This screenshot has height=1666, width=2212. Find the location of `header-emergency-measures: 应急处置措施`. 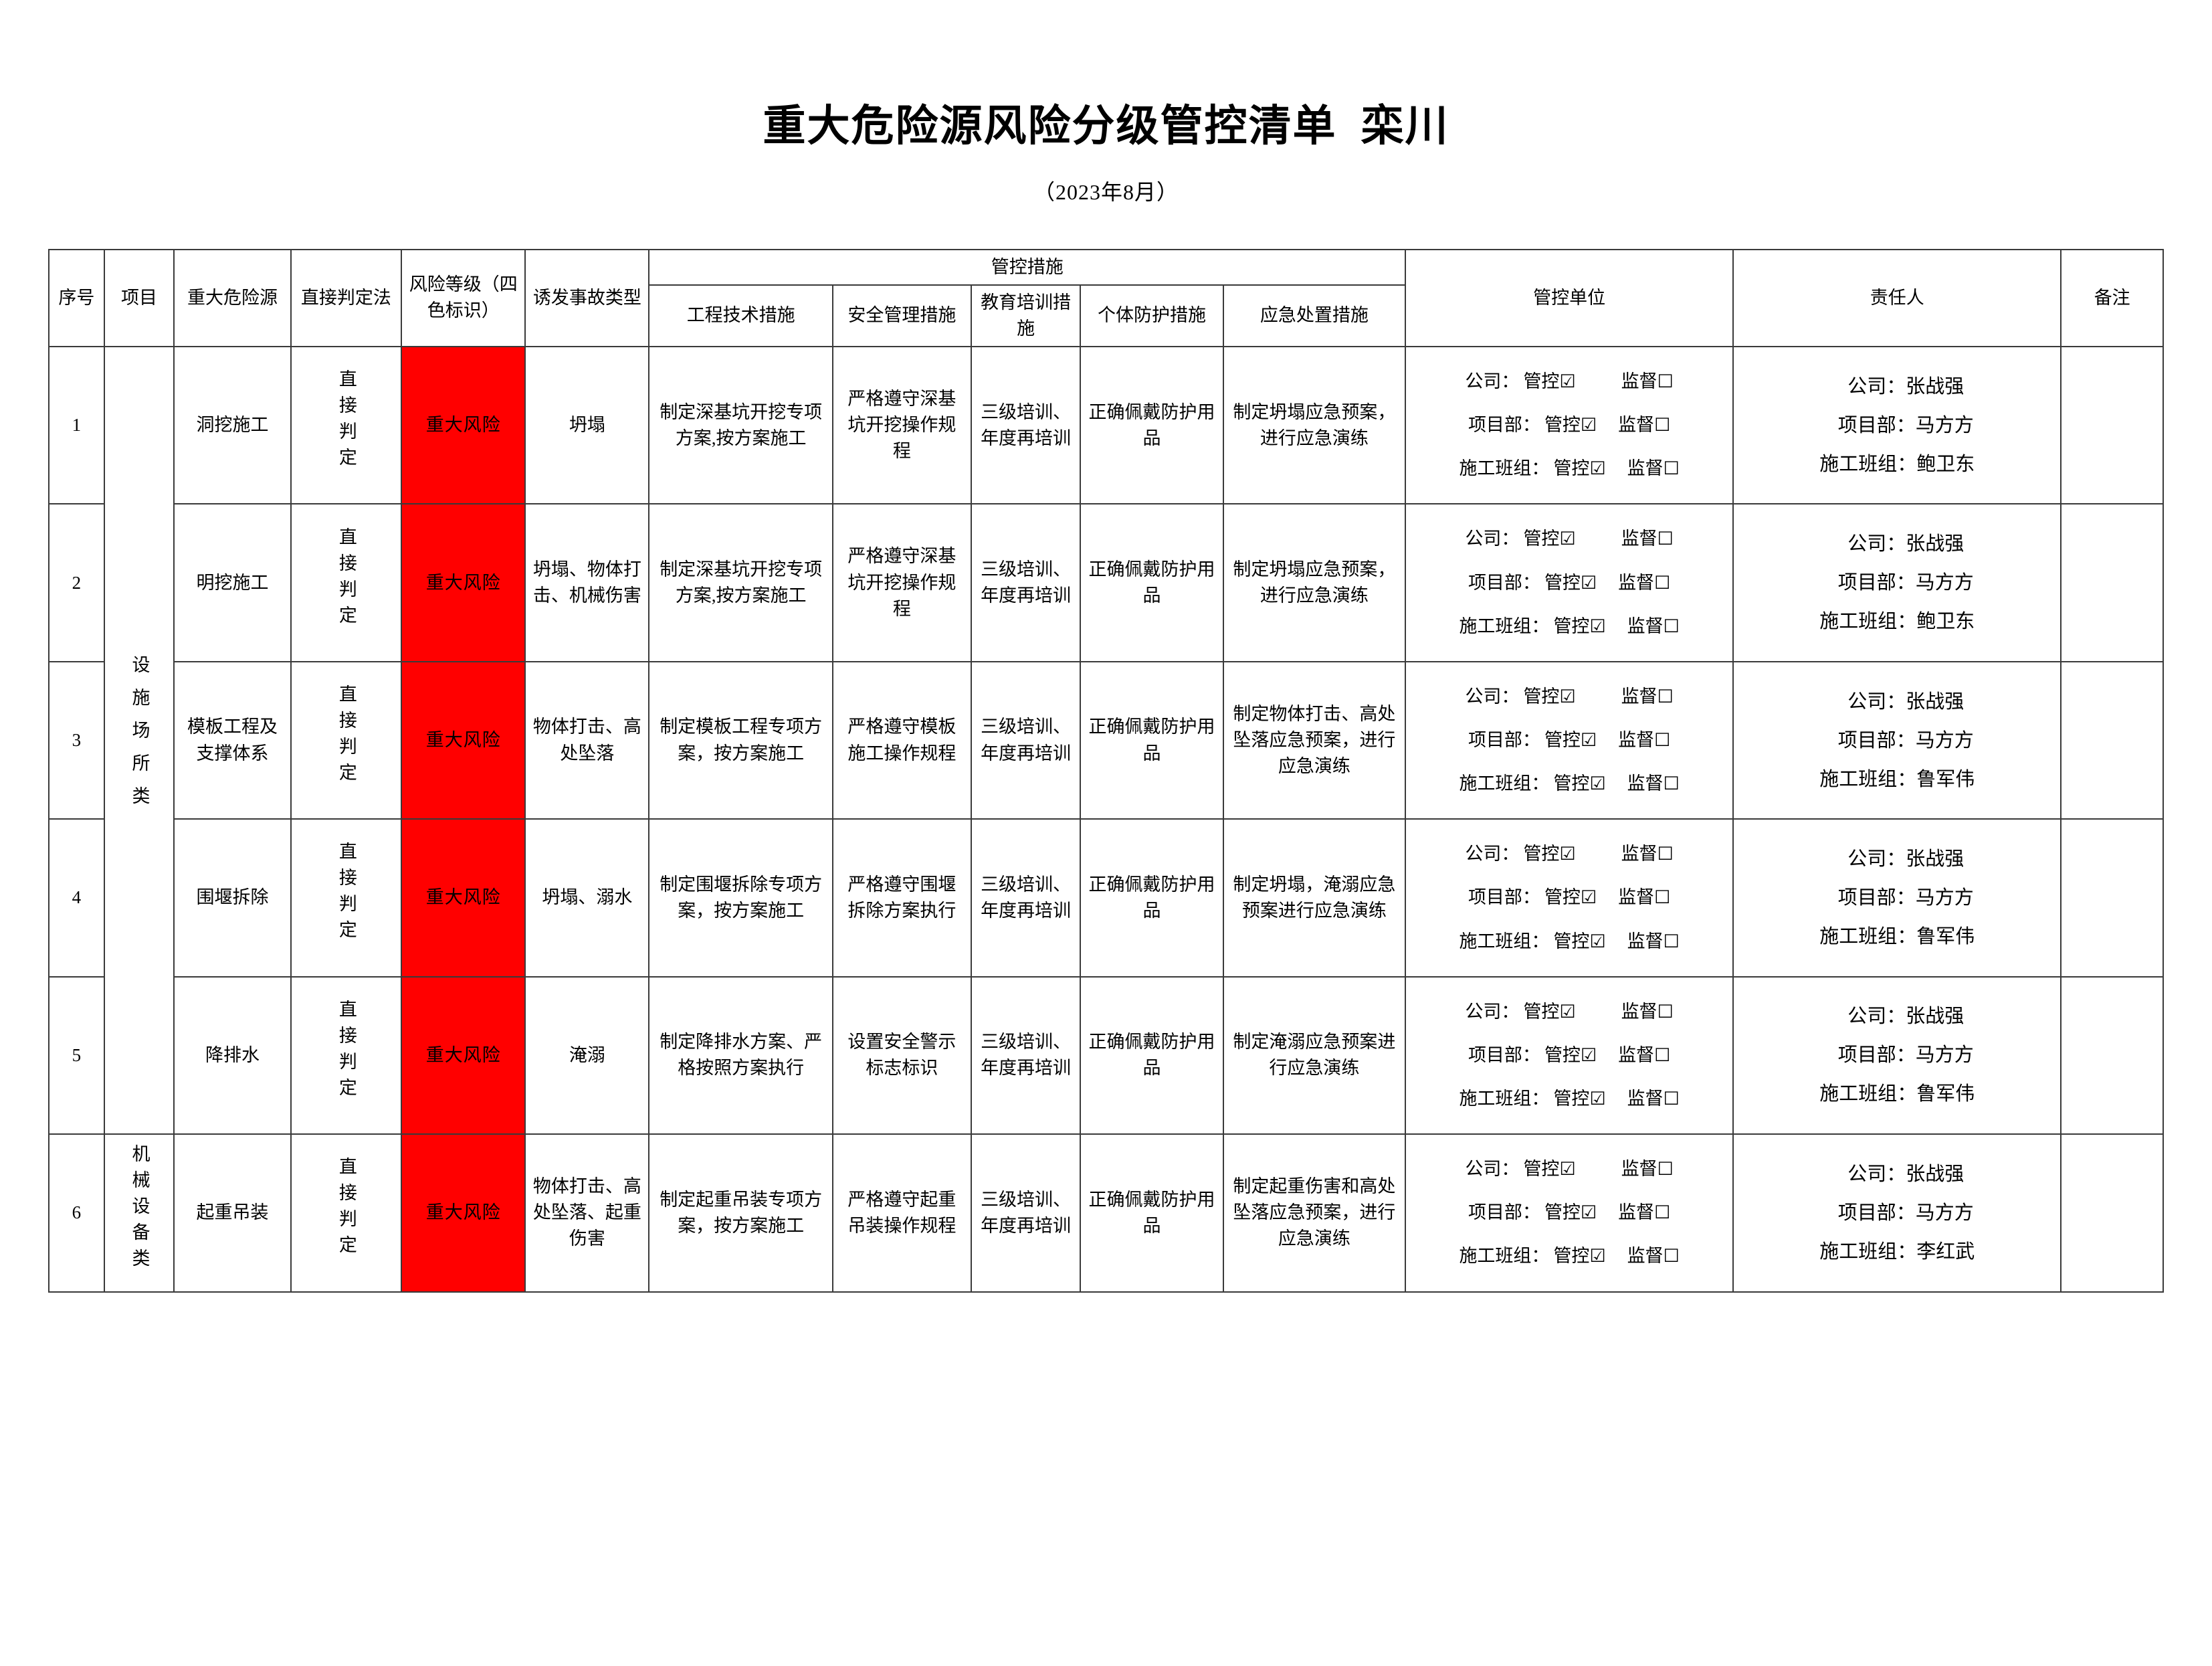

header-emergency-measures: 应急处置措施 is located at coordinates (1314, 316).